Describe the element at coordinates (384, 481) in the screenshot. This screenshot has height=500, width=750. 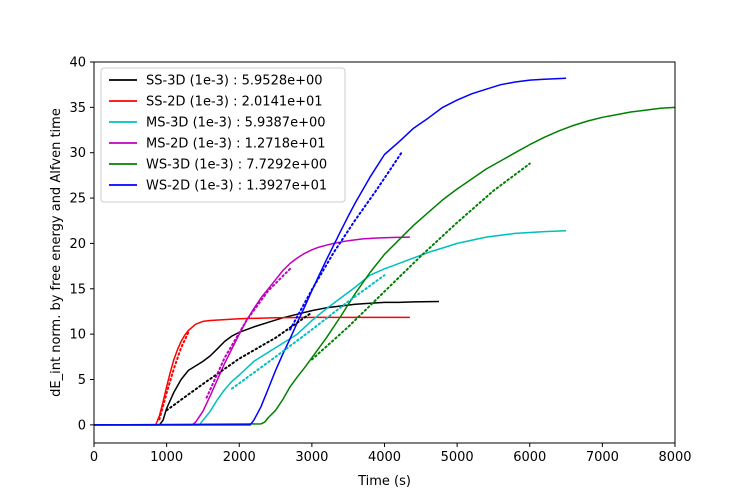
I see `x-axis-label: Time (s)` at that location.